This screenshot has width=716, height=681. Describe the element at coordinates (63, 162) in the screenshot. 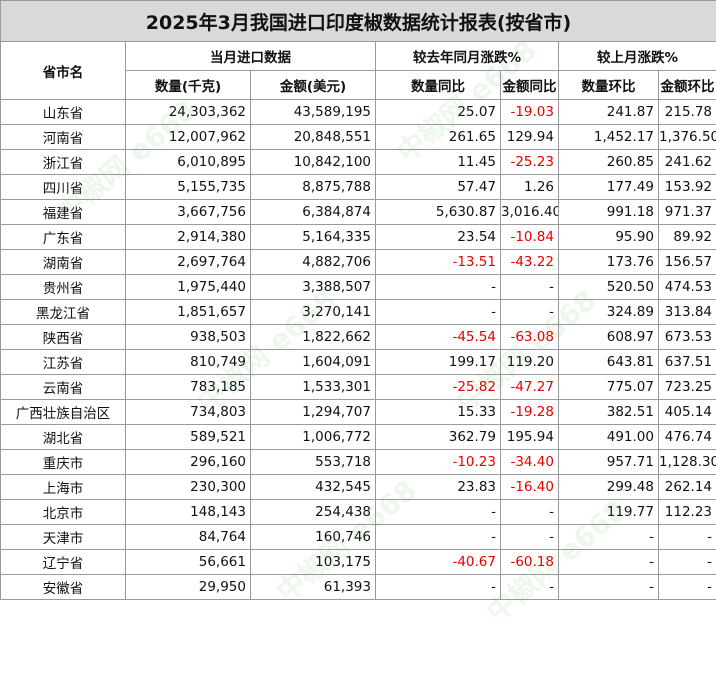

I see `province-cell: 浙江省` at that location.